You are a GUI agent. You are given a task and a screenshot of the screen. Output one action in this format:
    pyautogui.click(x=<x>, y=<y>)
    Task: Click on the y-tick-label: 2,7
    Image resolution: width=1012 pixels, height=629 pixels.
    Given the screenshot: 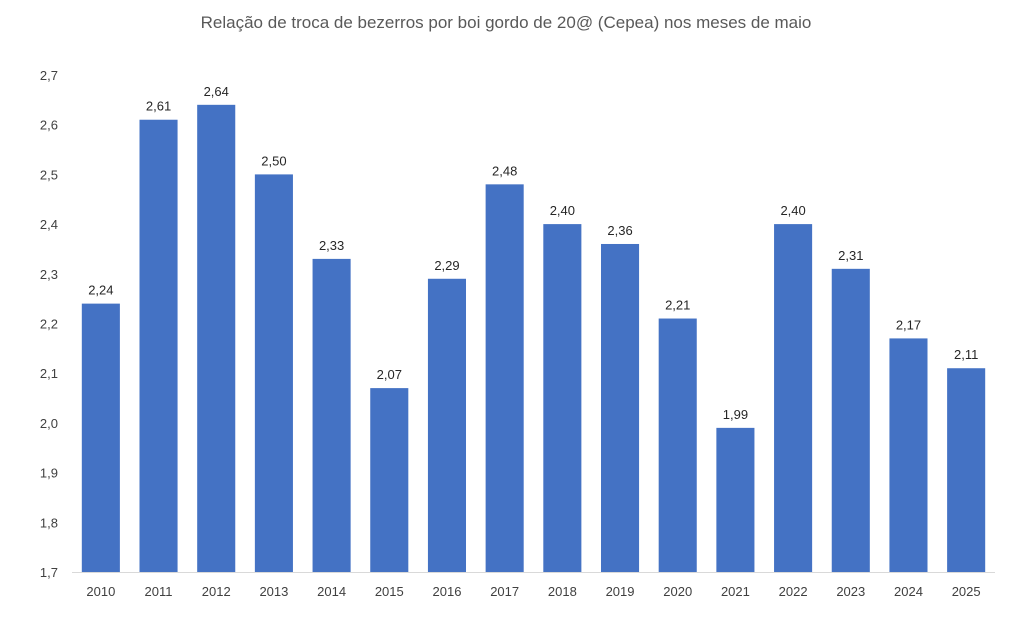 What is the action you would take?
    pyautogui.click(x=49, y=75)
    